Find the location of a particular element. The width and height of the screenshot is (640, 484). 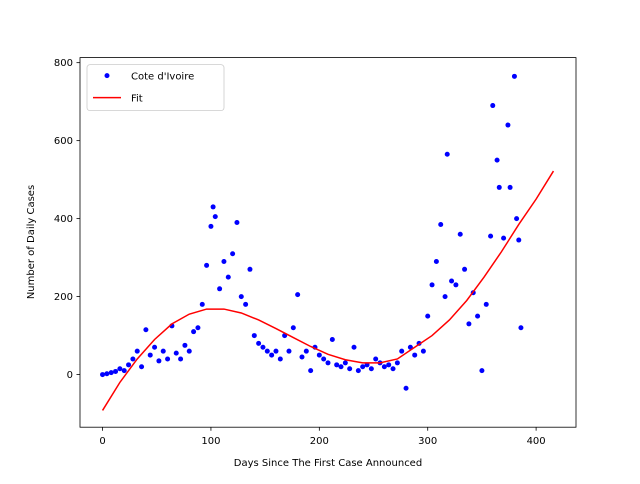

y-tick-label: 600 is located at coordinates (63, 141).